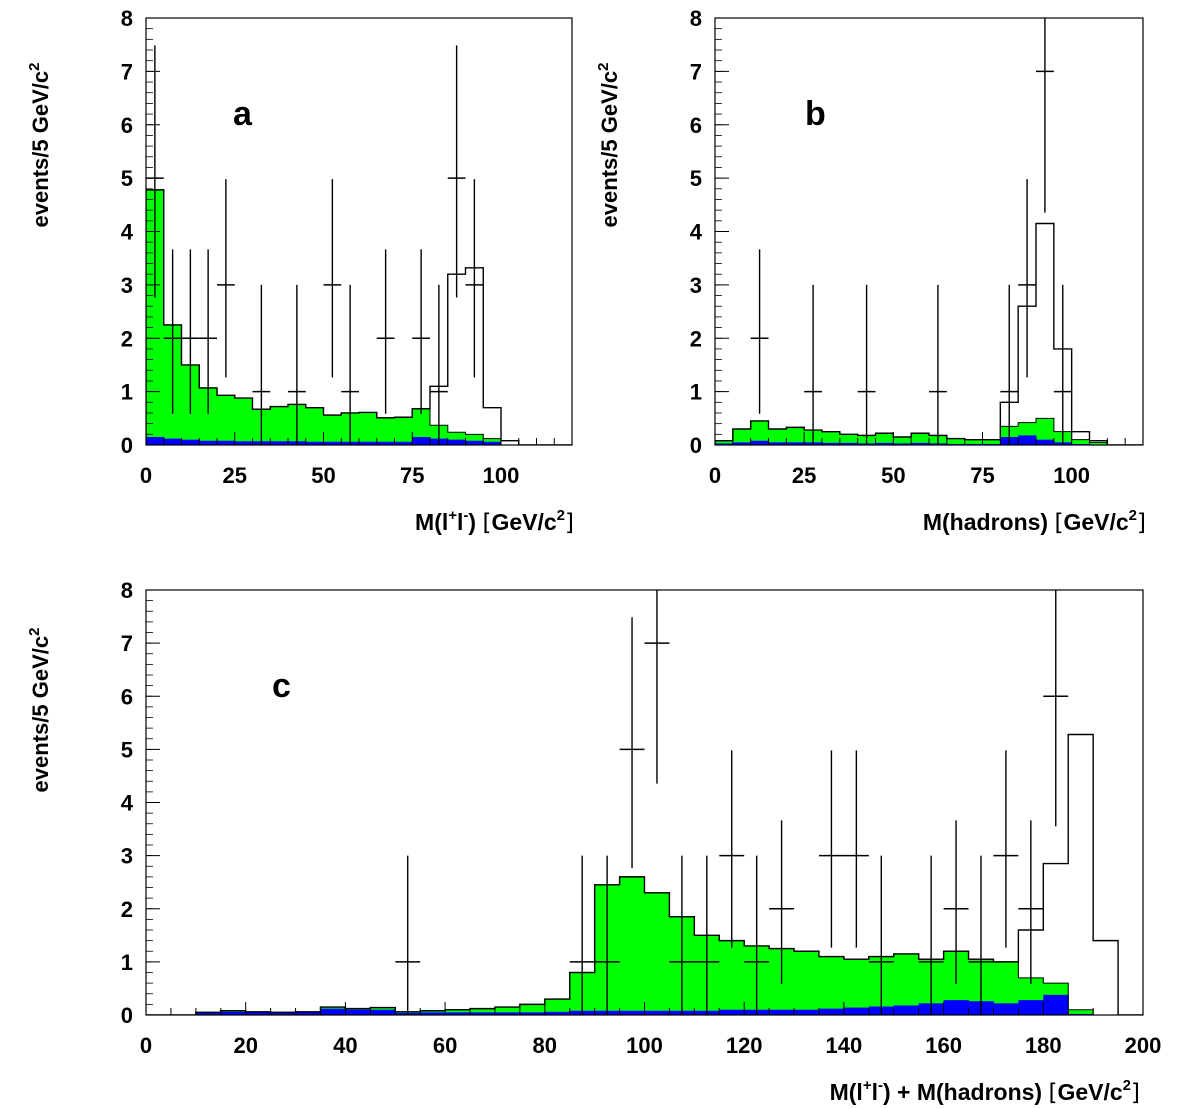 This screenshot has height=1109, width=1177. Describe the element at coordinates (127, 232) in the screenshot. I see `y-tick-label: 4` at that location.